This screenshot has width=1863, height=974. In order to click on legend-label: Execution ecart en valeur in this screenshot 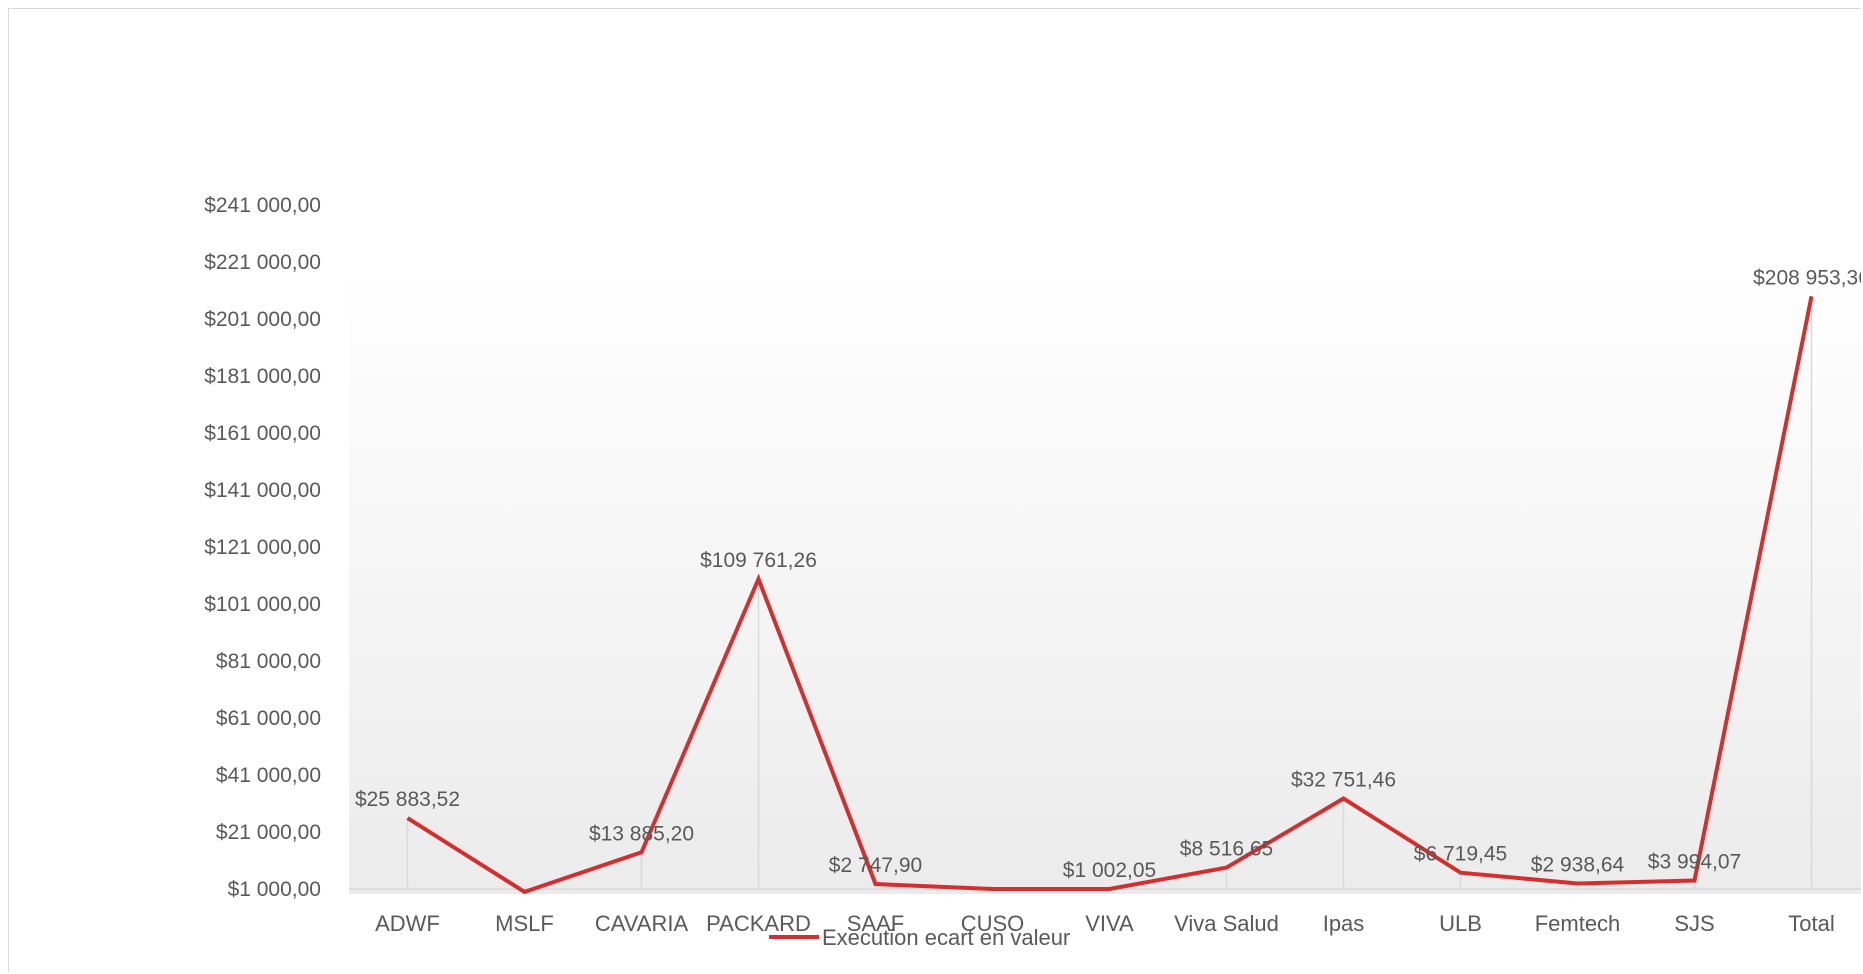, I will do `click(946, 937)`.